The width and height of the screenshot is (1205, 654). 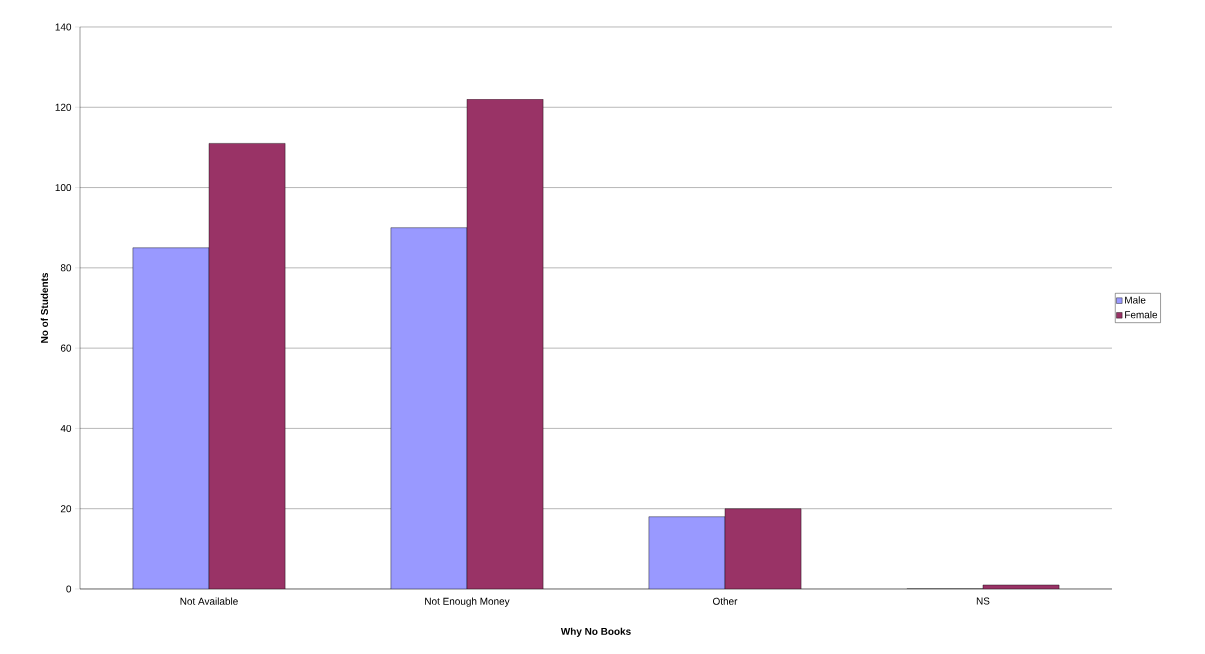 I want to click on y-tick-label: 100, so click(x=63, y=188).